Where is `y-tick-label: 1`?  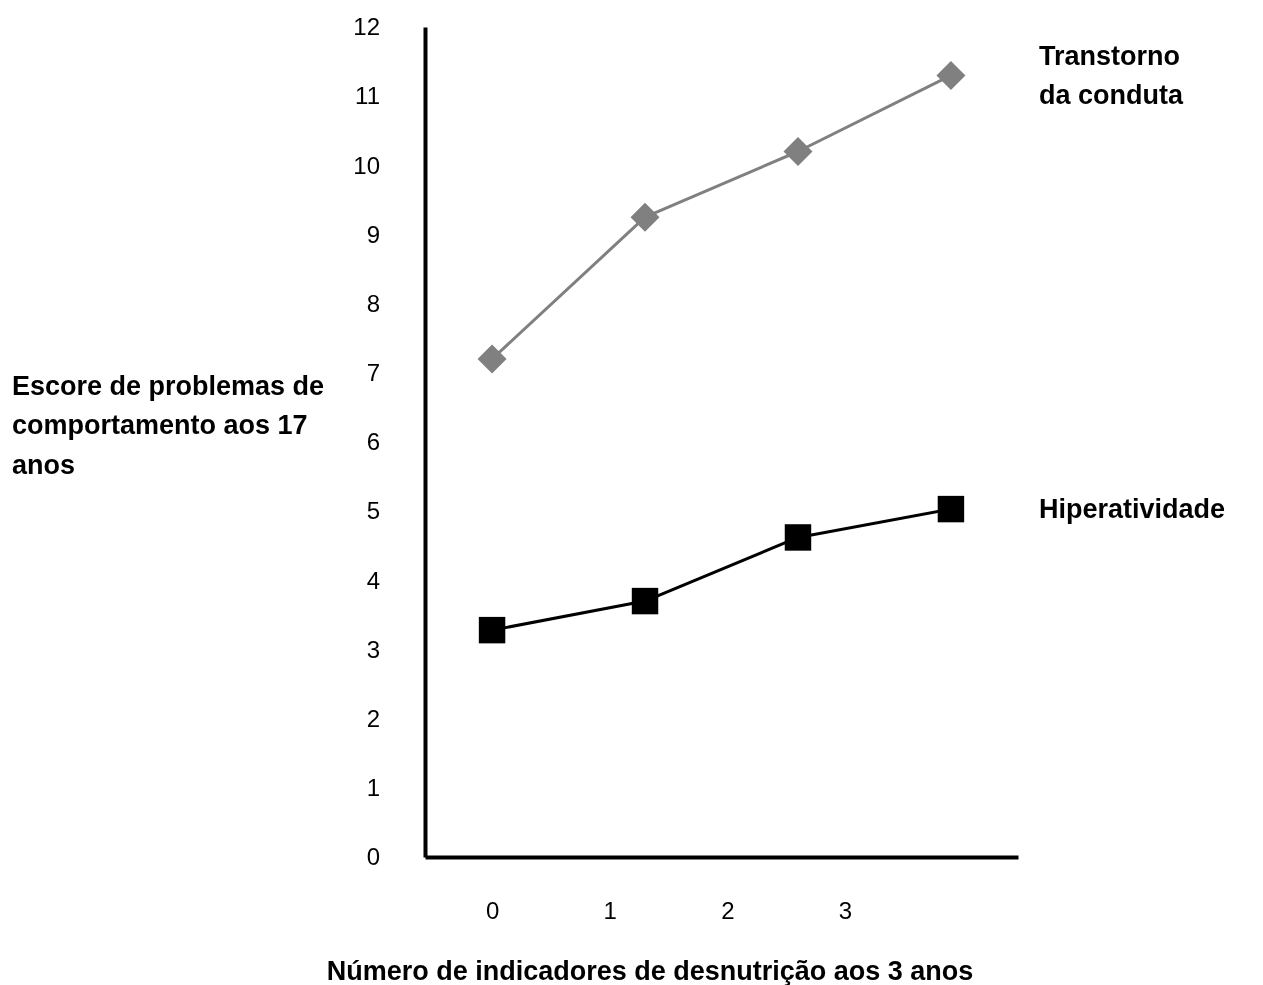 y-tick-label: 1 is located at coordinates (373, 788).